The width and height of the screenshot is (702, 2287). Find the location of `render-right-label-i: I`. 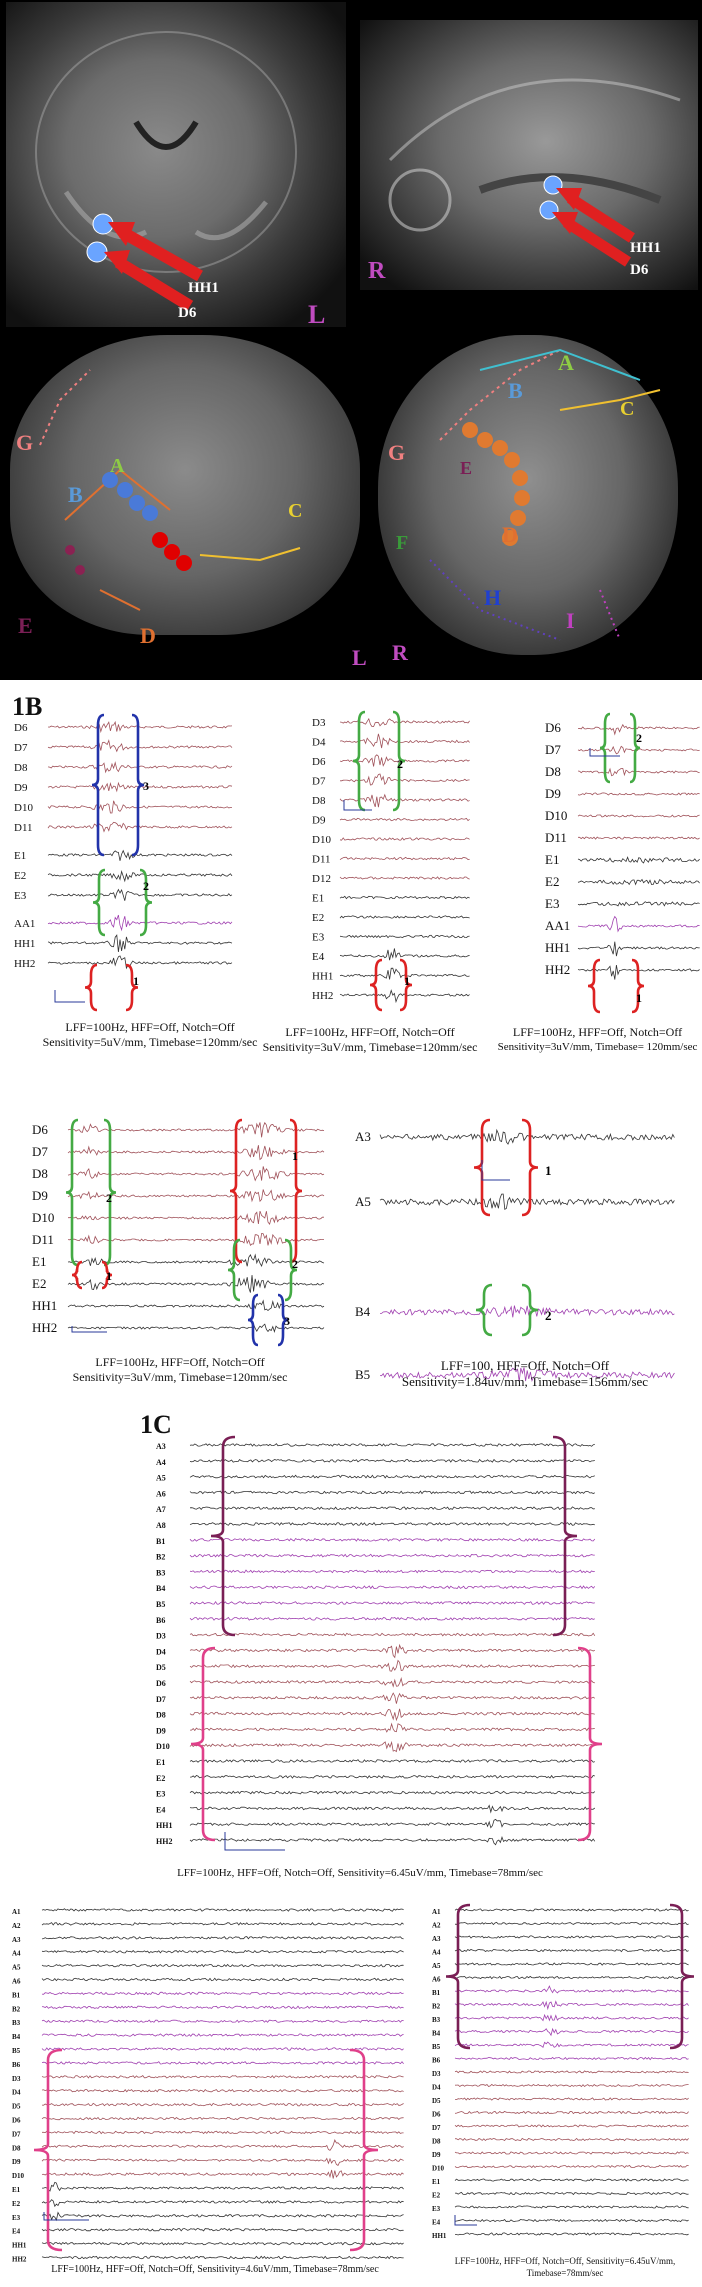

render-right-label-i: I is located at coordinates (570, 620).